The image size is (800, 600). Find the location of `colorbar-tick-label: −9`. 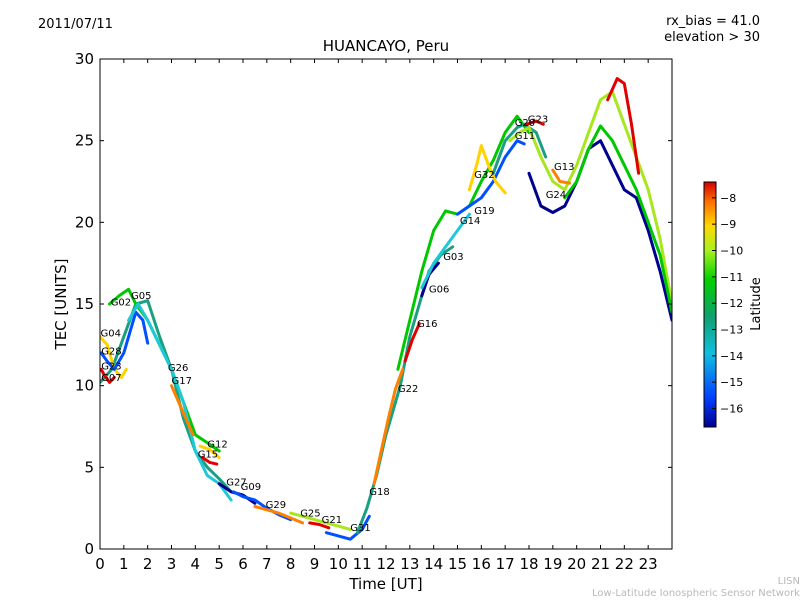

colorbar-tick-label: −9 is located at coordinates (728, 224).